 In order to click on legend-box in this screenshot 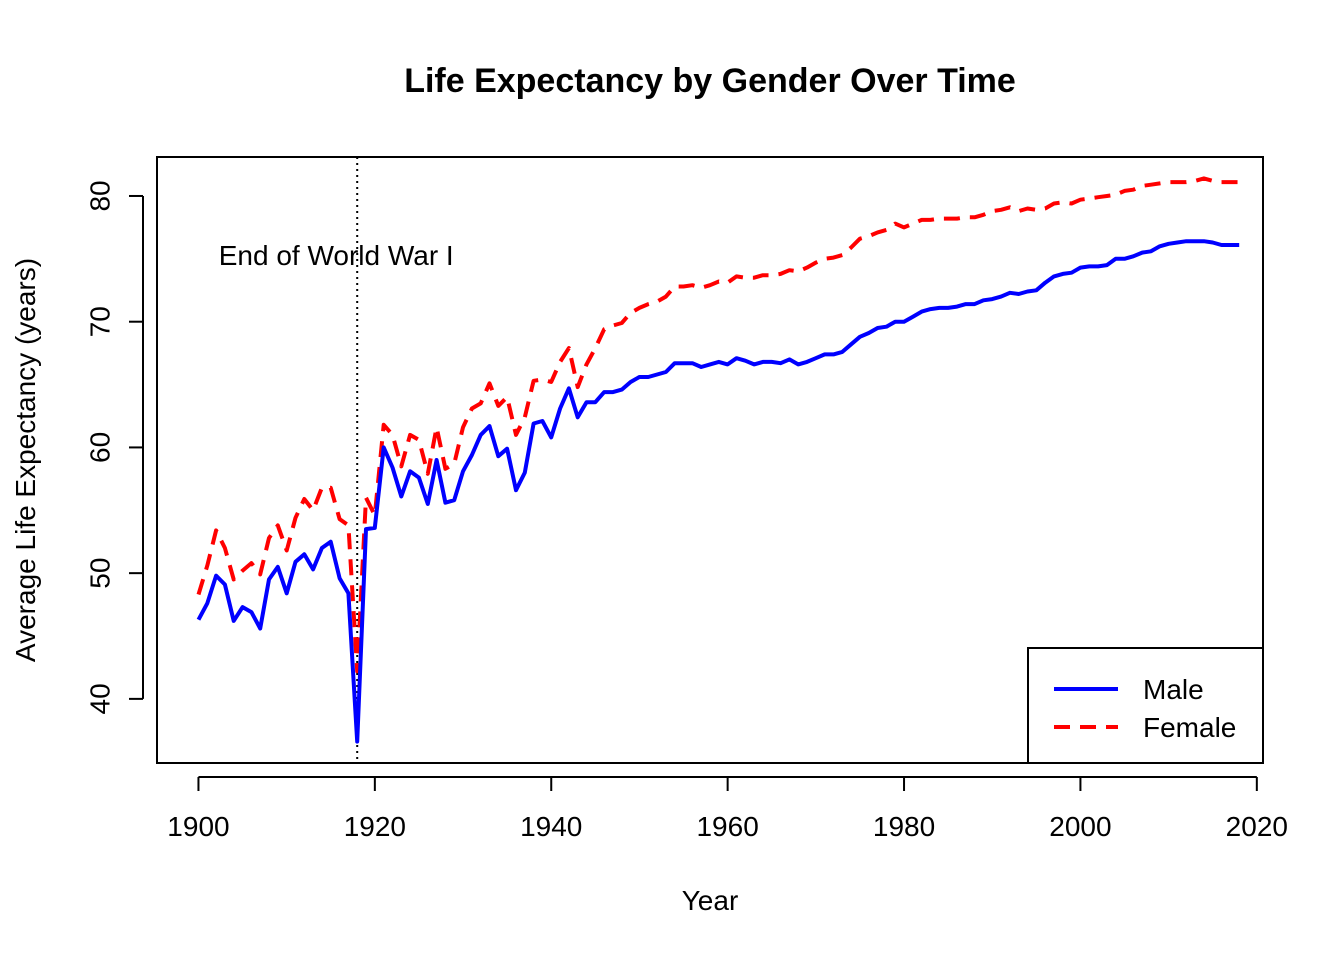, I will do `click(1145, 705)`.